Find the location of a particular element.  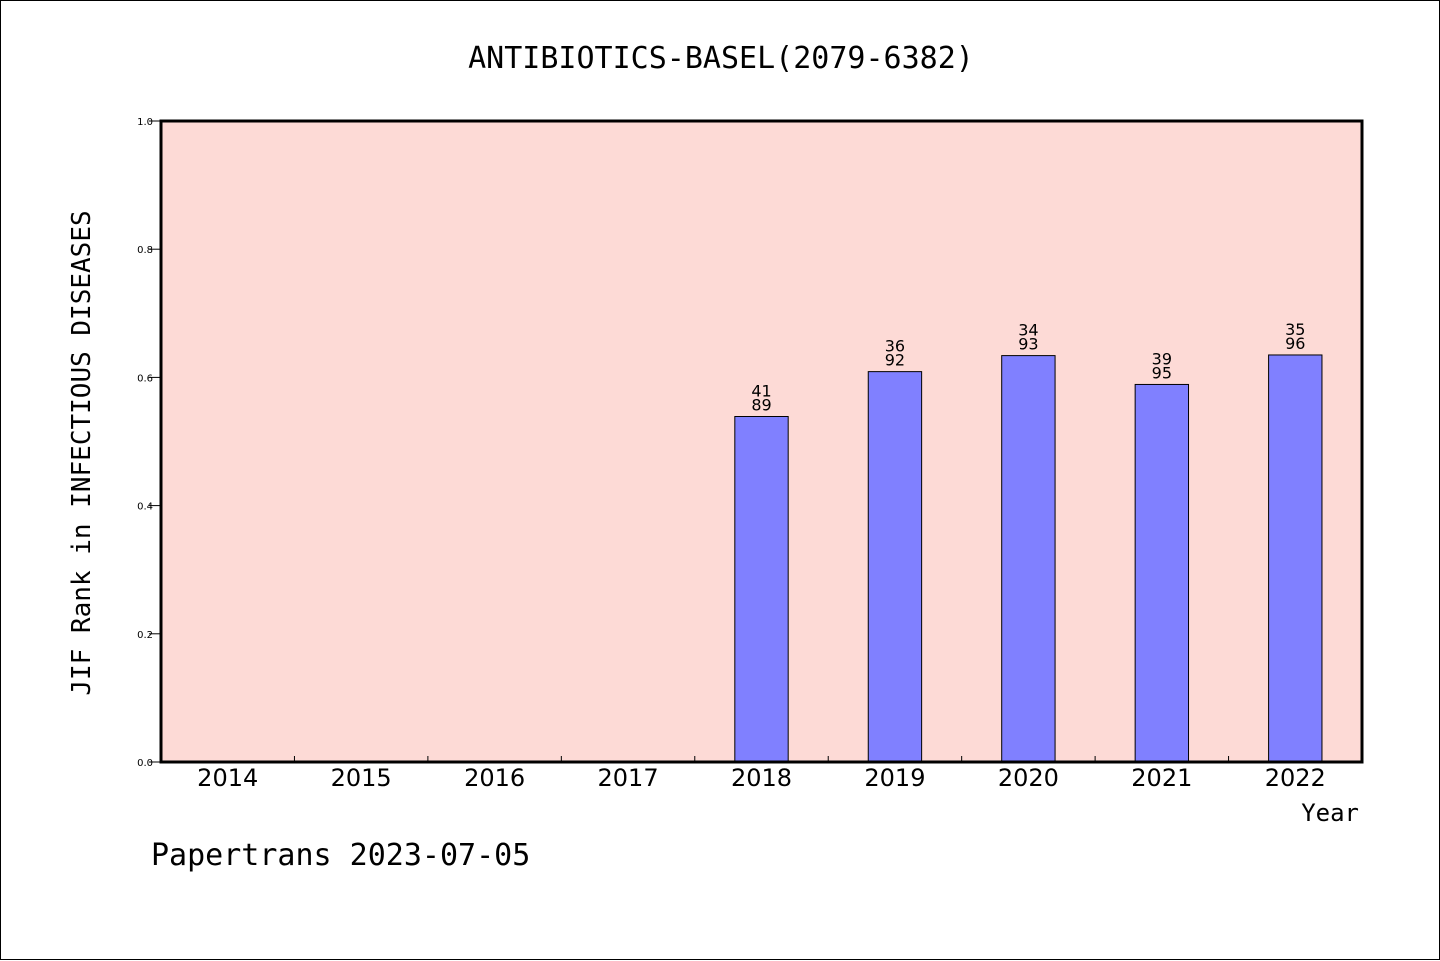

x-axis: 2014 2015 2016 2017 2018 2019 2020 2021 2022 is located at coordinates (761, 774).